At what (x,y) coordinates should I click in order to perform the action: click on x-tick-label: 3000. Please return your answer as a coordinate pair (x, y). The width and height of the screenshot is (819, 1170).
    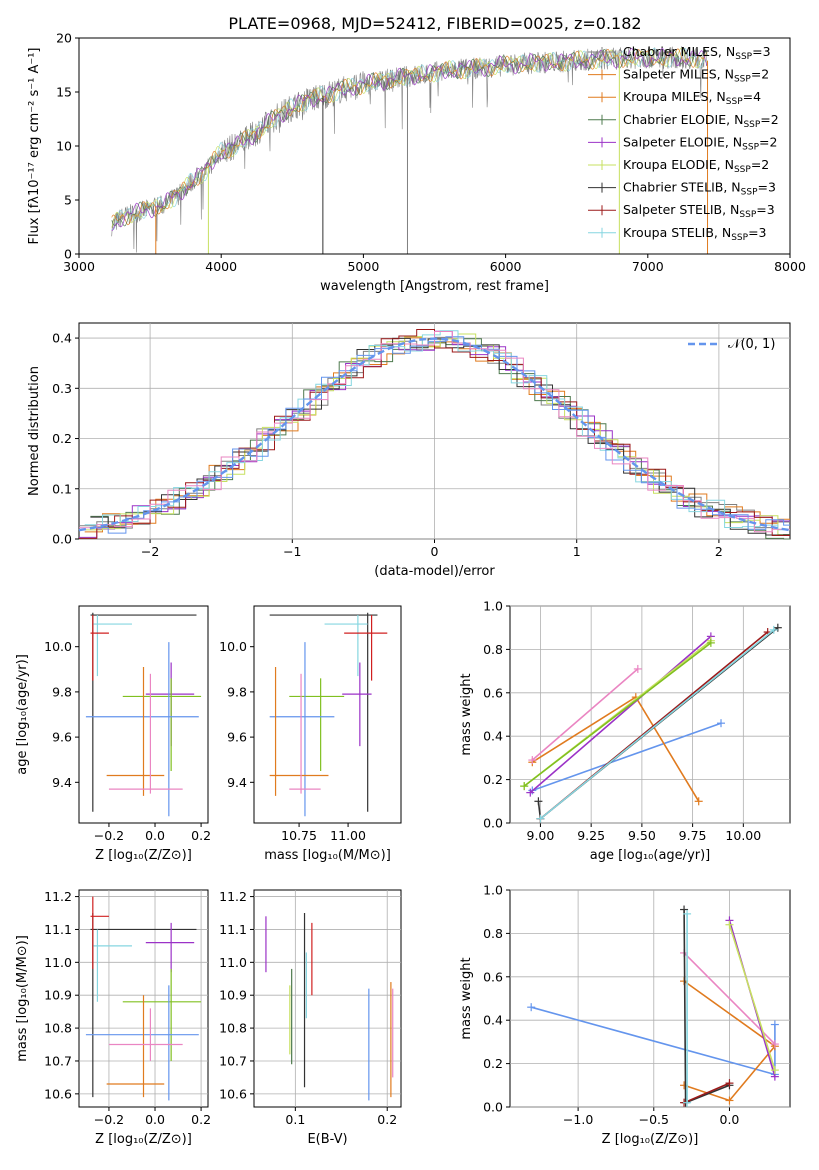
    Looking at the image, I should click on (79, 266).